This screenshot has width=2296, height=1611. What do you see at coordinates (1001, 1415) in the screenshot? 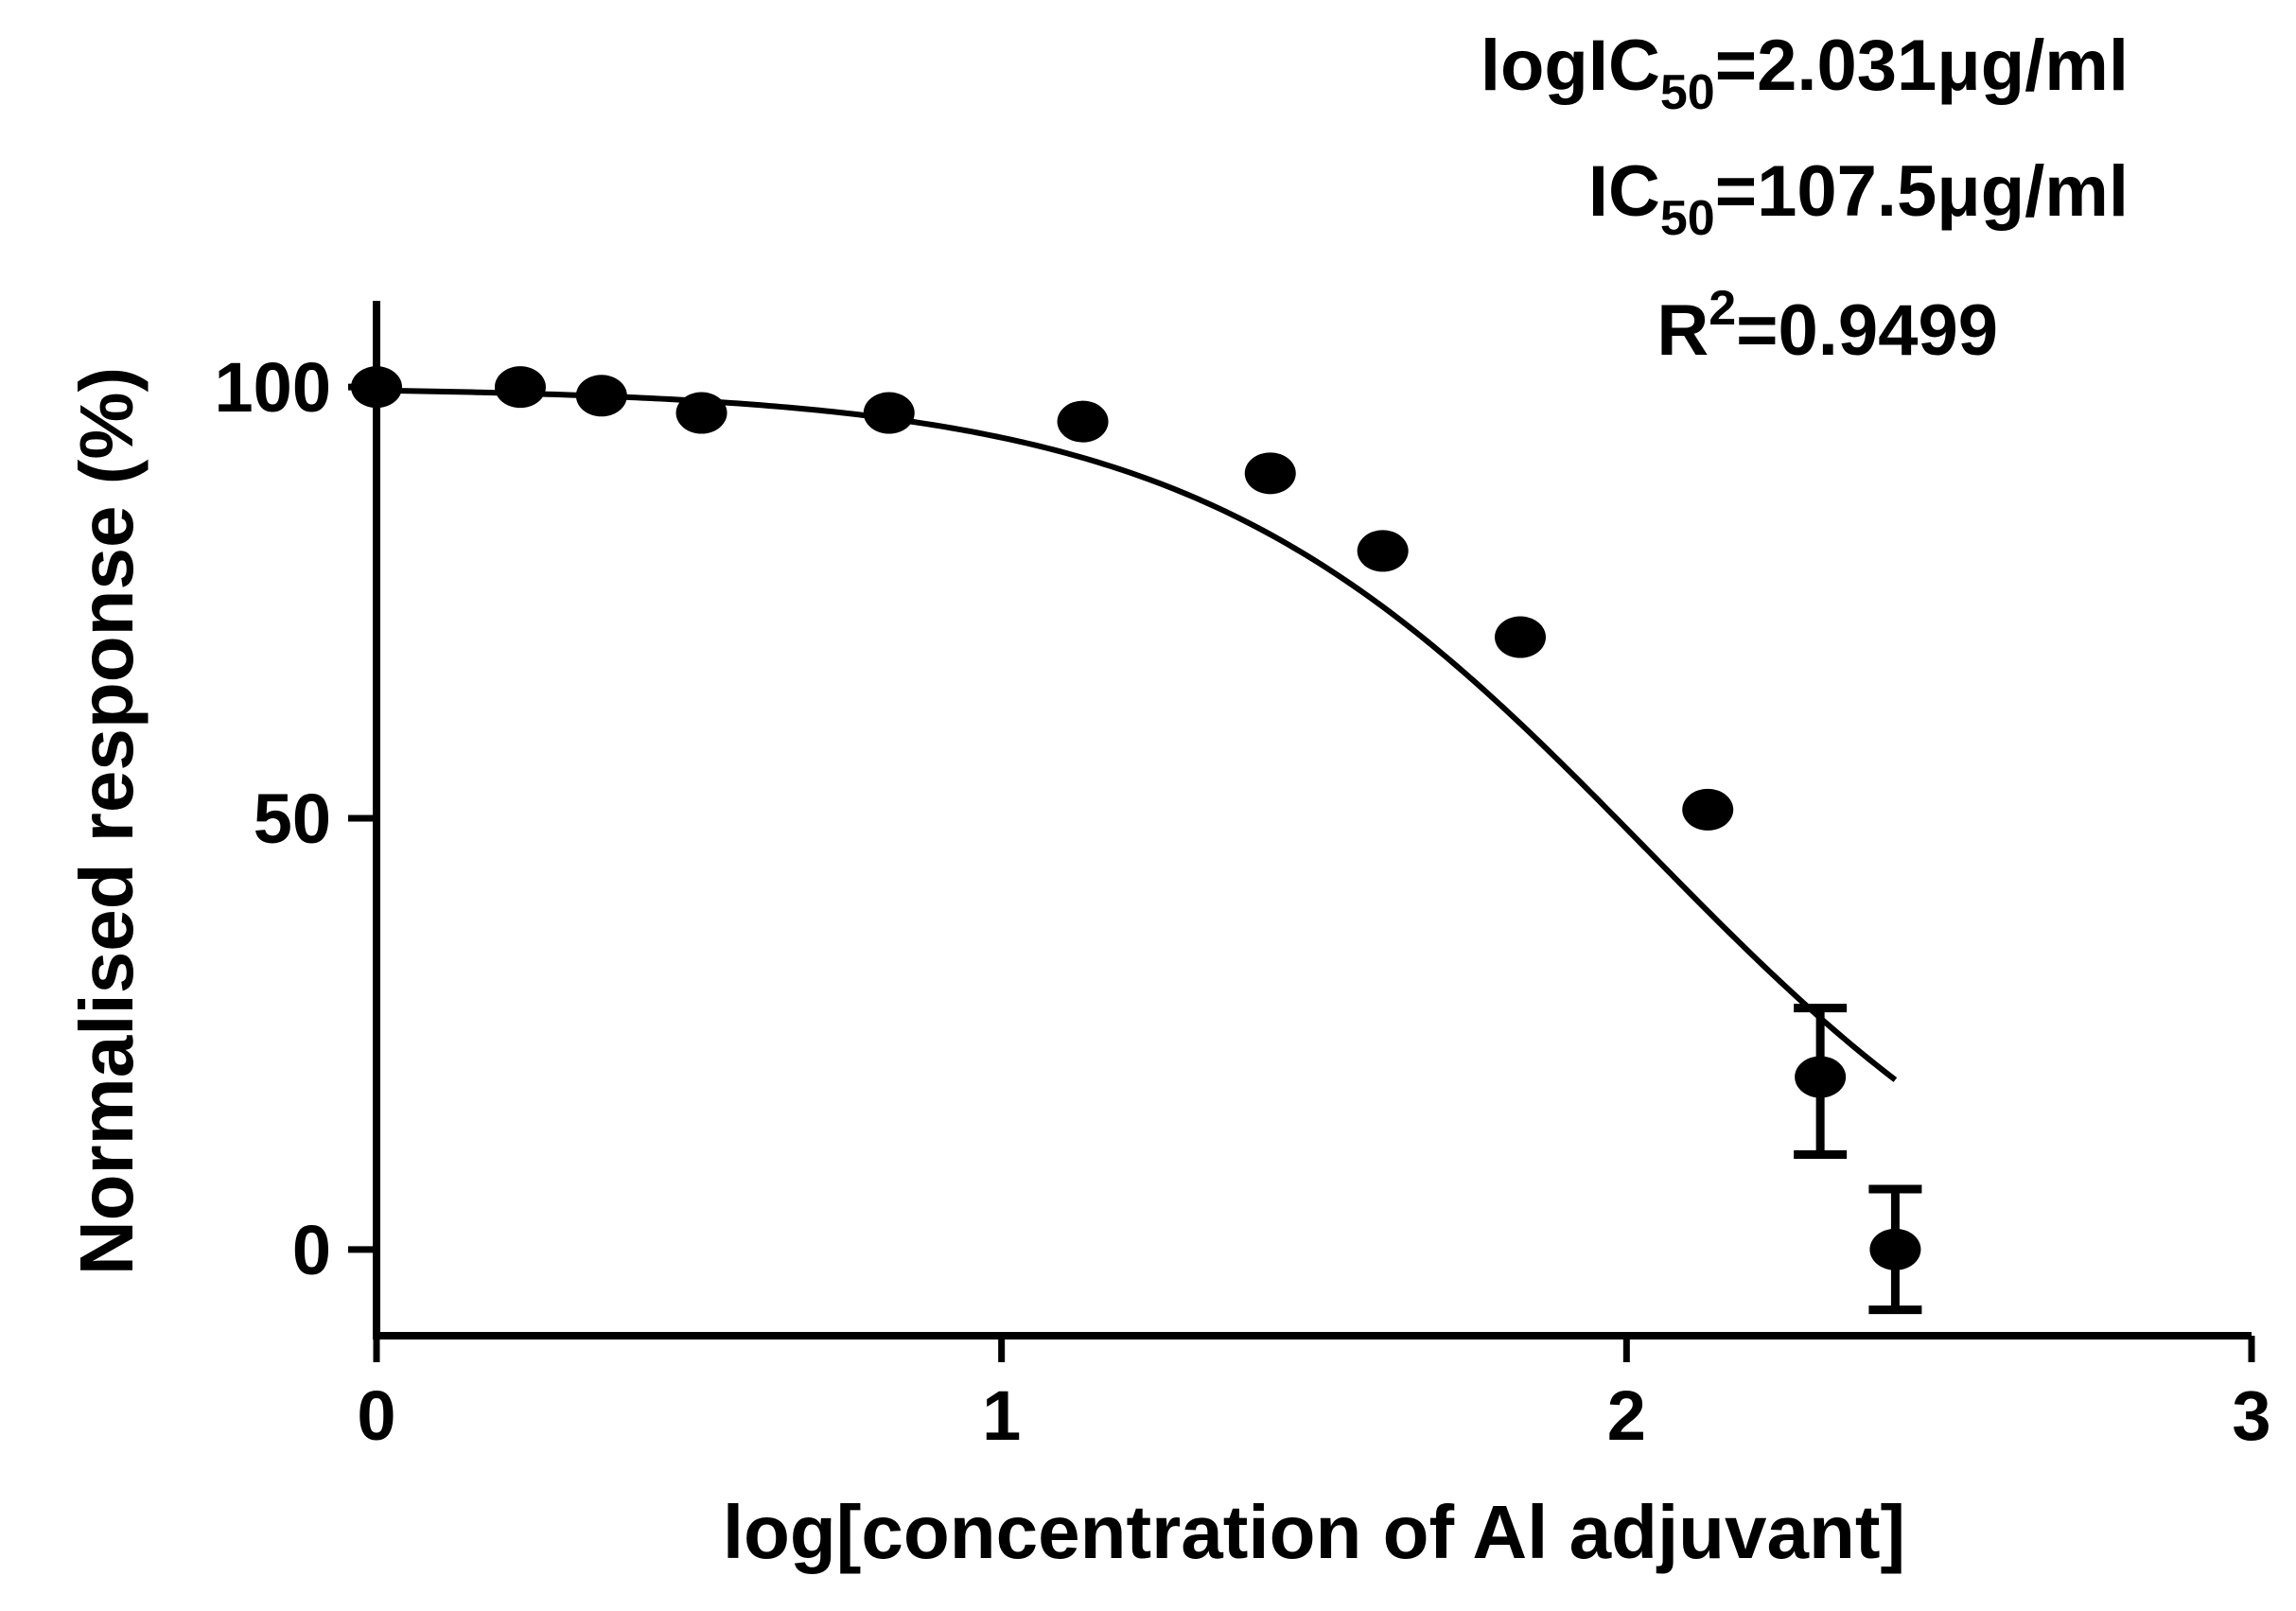
I see `x-tick-label: 1` at bounding box center [1001, 1415].